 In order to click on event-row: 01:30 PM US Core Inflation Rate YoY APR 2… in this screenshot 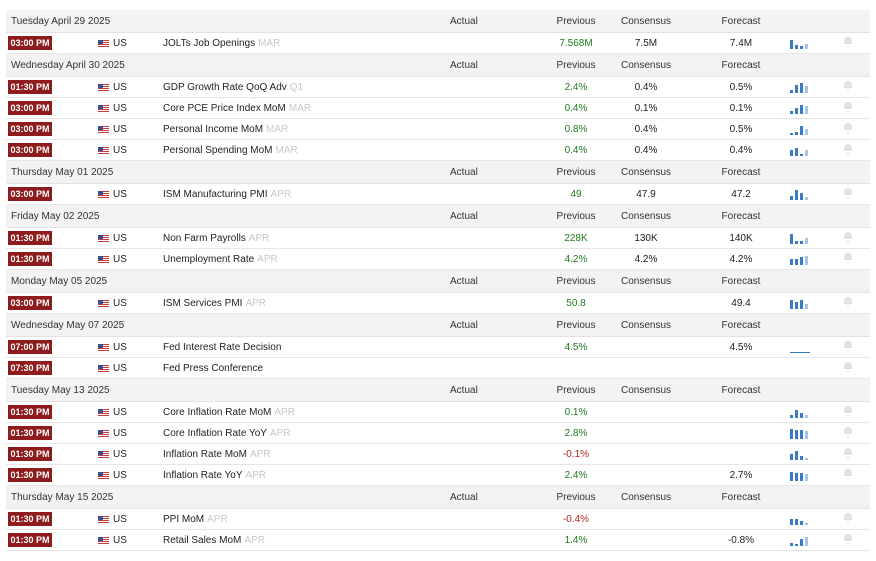, I will do `click(438, 433)`.